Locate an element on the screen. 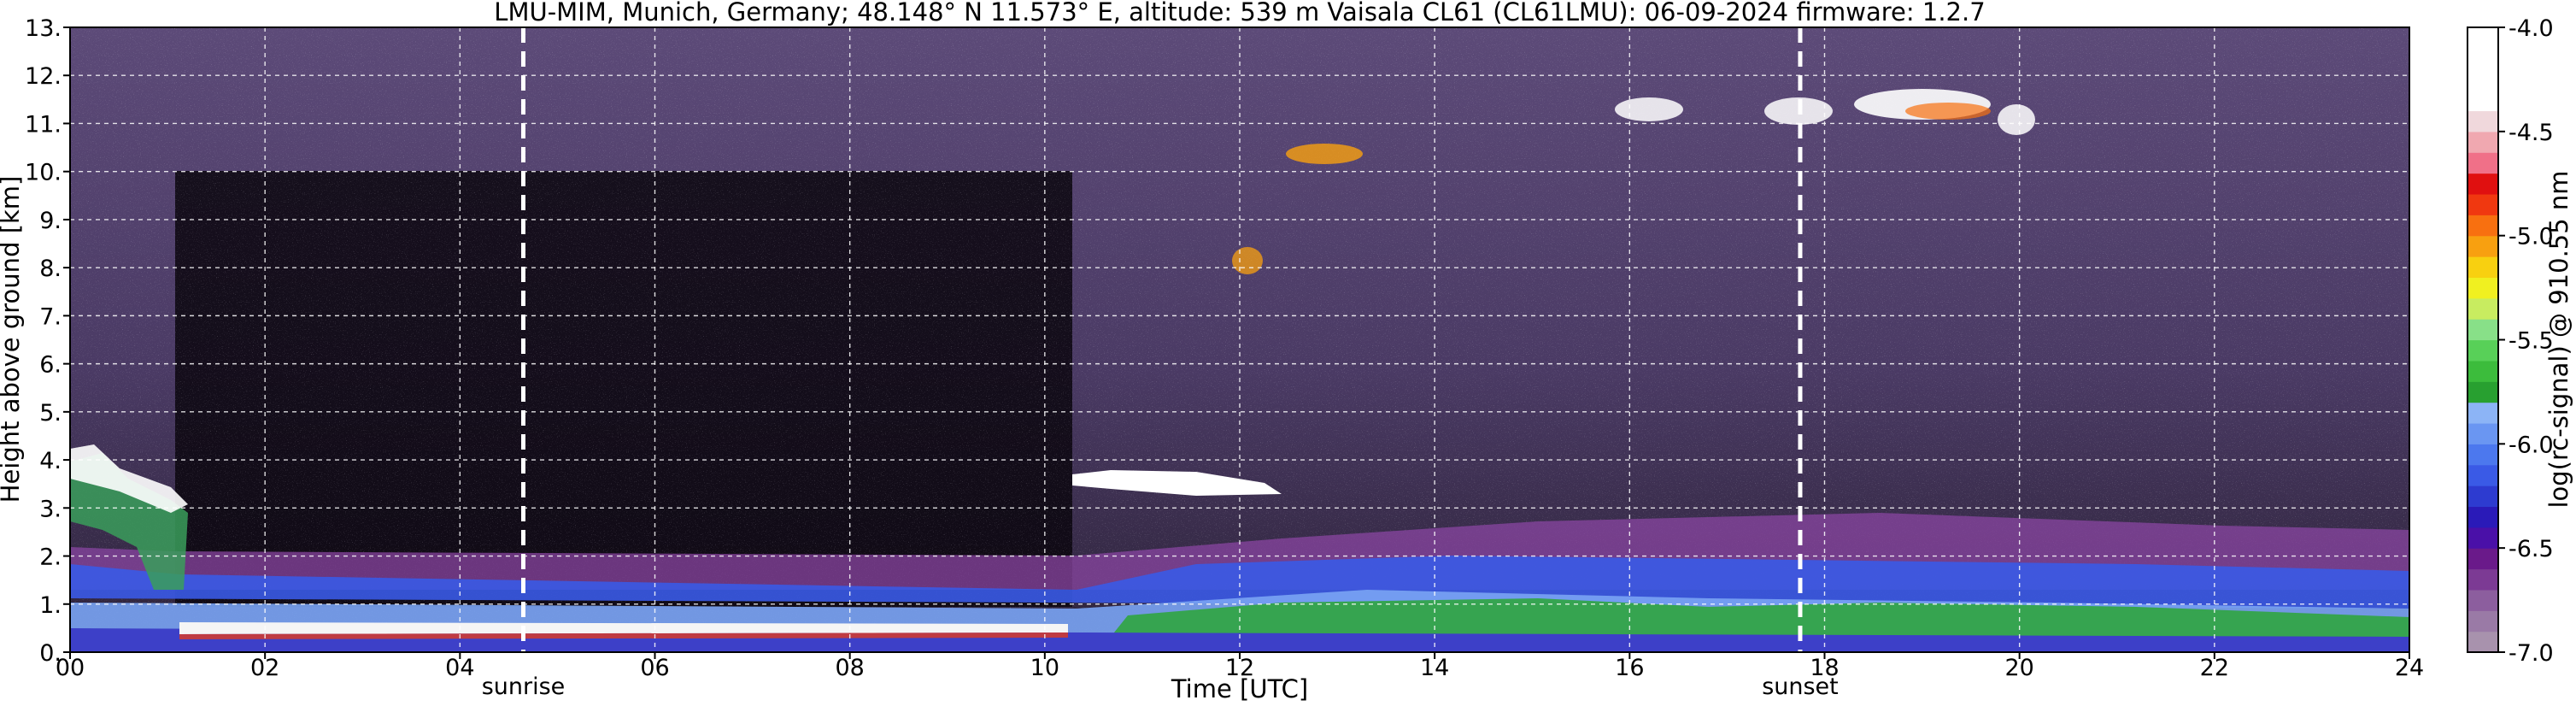 The height and width of the screenshot is (706, 2576). x-tick-label: 22 is located at coordinates (2214, 668).